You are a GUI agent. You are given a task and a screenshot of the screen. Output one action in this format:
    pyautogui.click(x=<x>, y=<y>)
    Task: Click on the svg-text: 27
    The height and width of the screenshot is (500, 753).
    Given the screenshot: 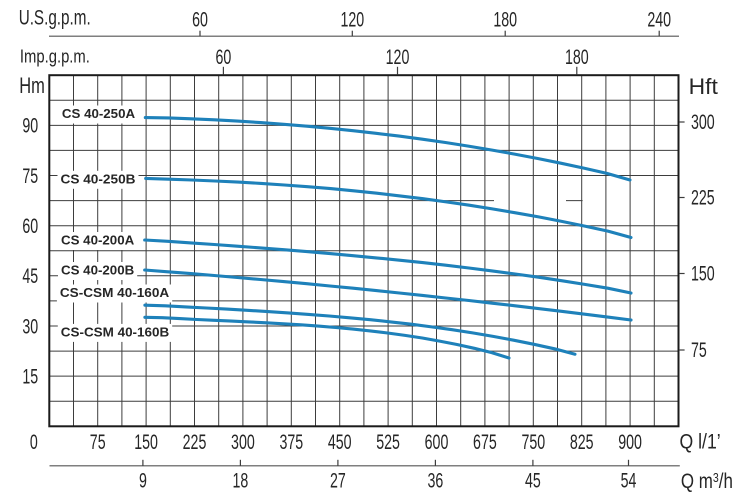 What is the action you would take?
    pyautogui.click(x=338, y=481)
    